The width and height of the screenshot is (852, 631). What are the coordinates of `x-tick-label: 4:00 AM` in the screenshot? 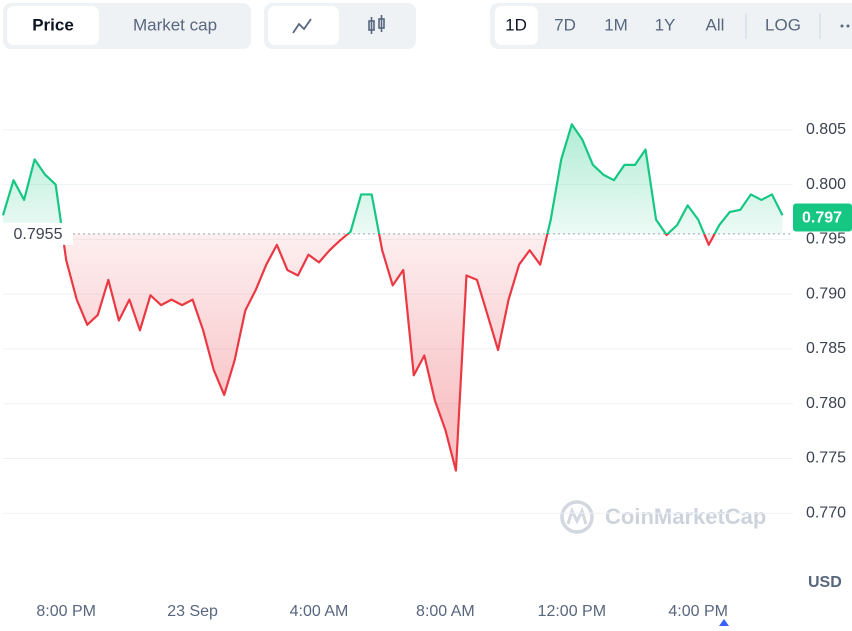 It's located at (319, 611).